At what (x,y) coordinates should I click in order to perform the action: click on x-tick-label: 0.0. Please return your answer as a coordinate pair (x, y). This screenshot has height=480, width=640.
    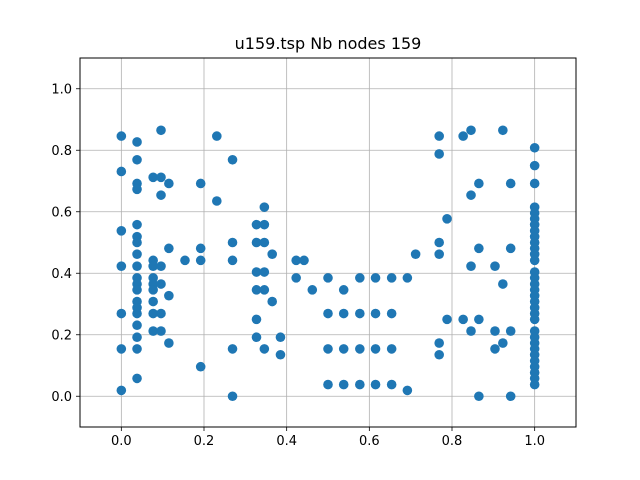
    Looking at the image, I should click on (121, 441).